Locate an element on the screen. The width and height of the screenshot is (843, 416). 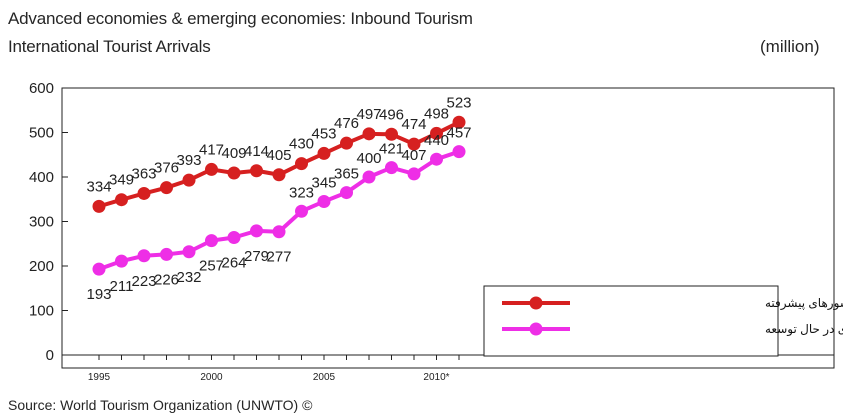
y-tick-label: 500 is located at coordinates (41, 133).